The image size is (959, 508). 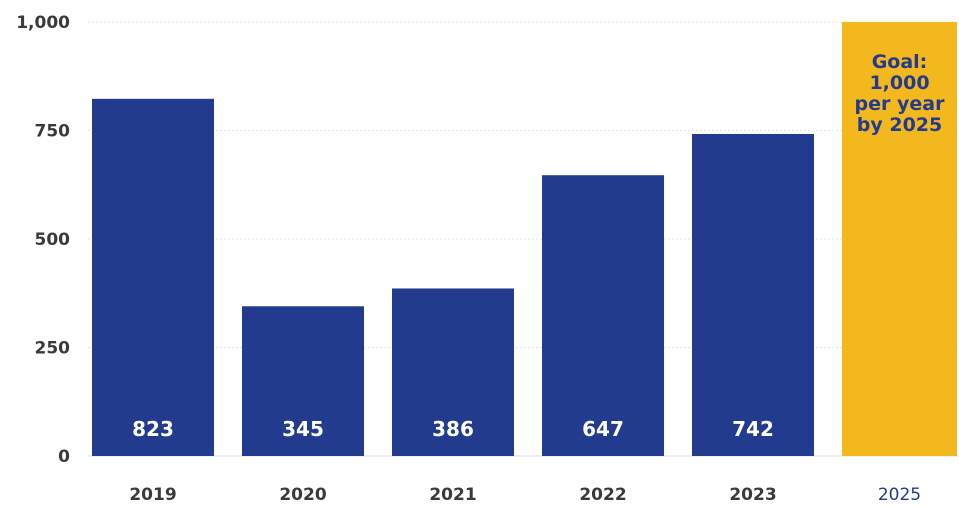 I want to click on value-label-2023: 742, so click(x=753, y=429).